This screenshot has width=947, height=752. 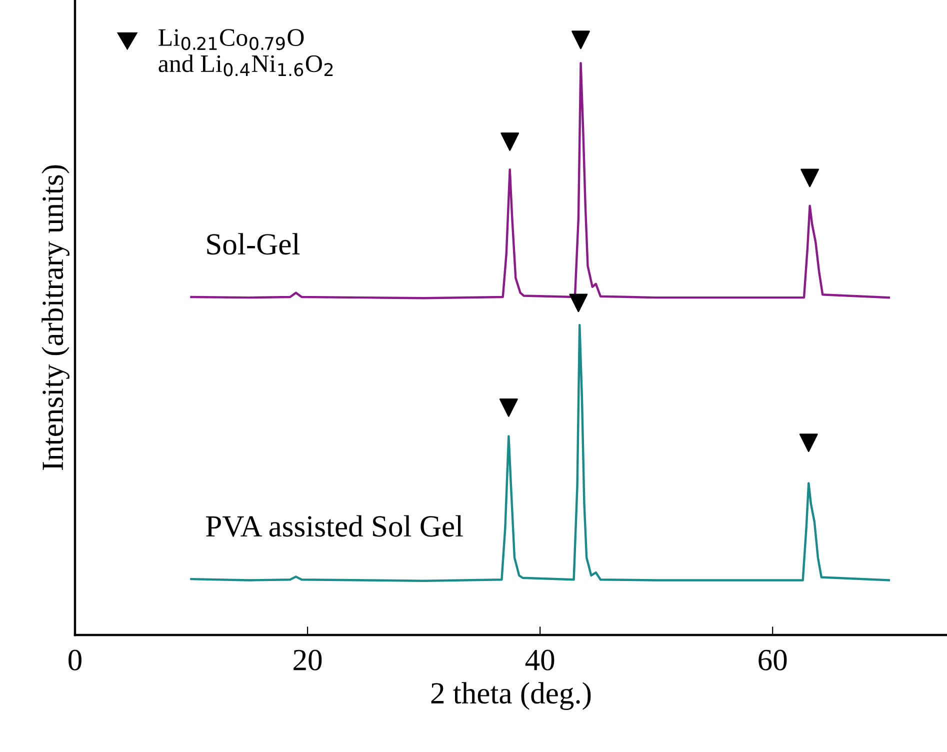 What do you see at coordinates (253, 244) in the screenshot?
I see `series-label: Sol-Gel` at bounding box center [253, 244].